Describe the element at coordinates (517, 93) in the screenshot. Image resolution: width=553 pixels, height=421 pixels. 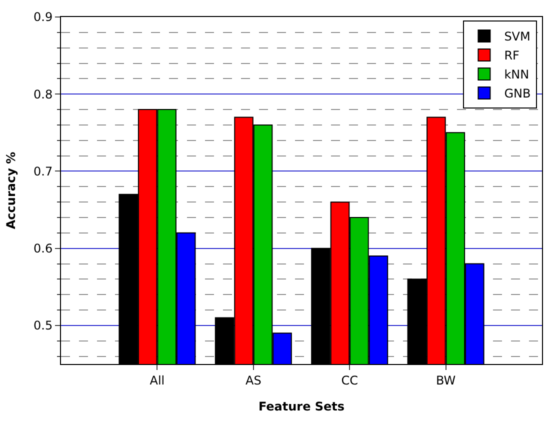
I see `legend-label: GNB` at that location.